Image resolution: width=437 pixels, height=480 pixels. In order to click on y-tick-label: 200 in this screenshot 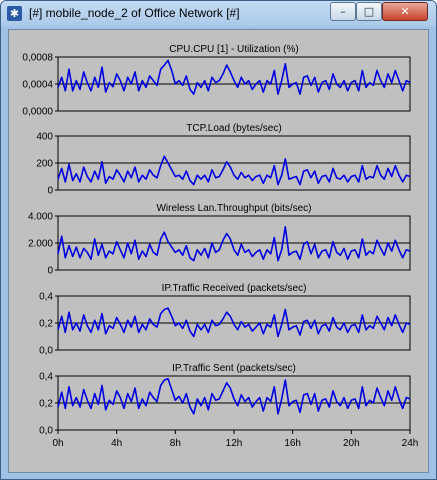, I will do `click(44, 164)`.